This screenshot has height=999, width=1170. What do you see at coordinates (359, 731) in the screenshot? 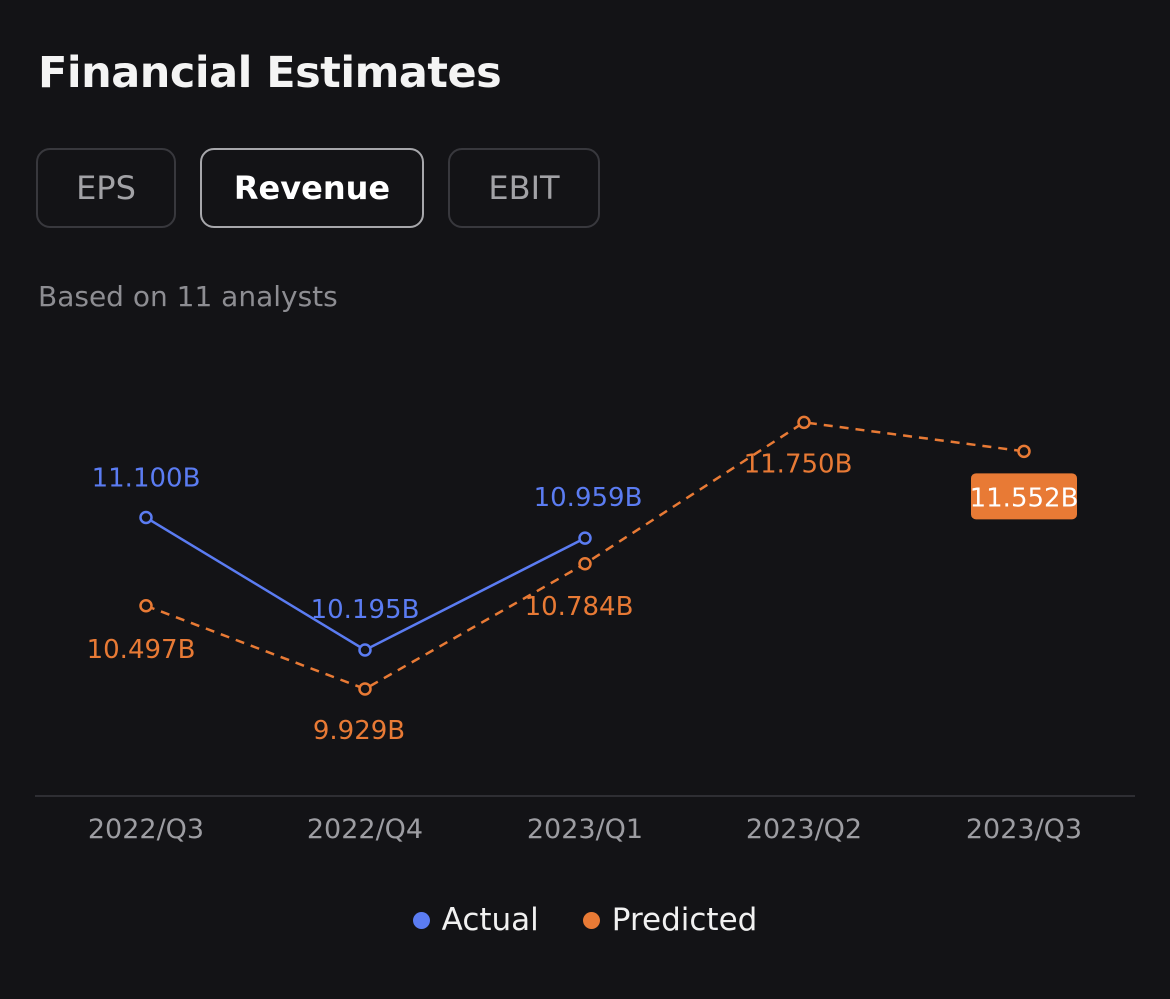
I see `data-label-predicted: 9.929B` at bounding box center [359, 731].